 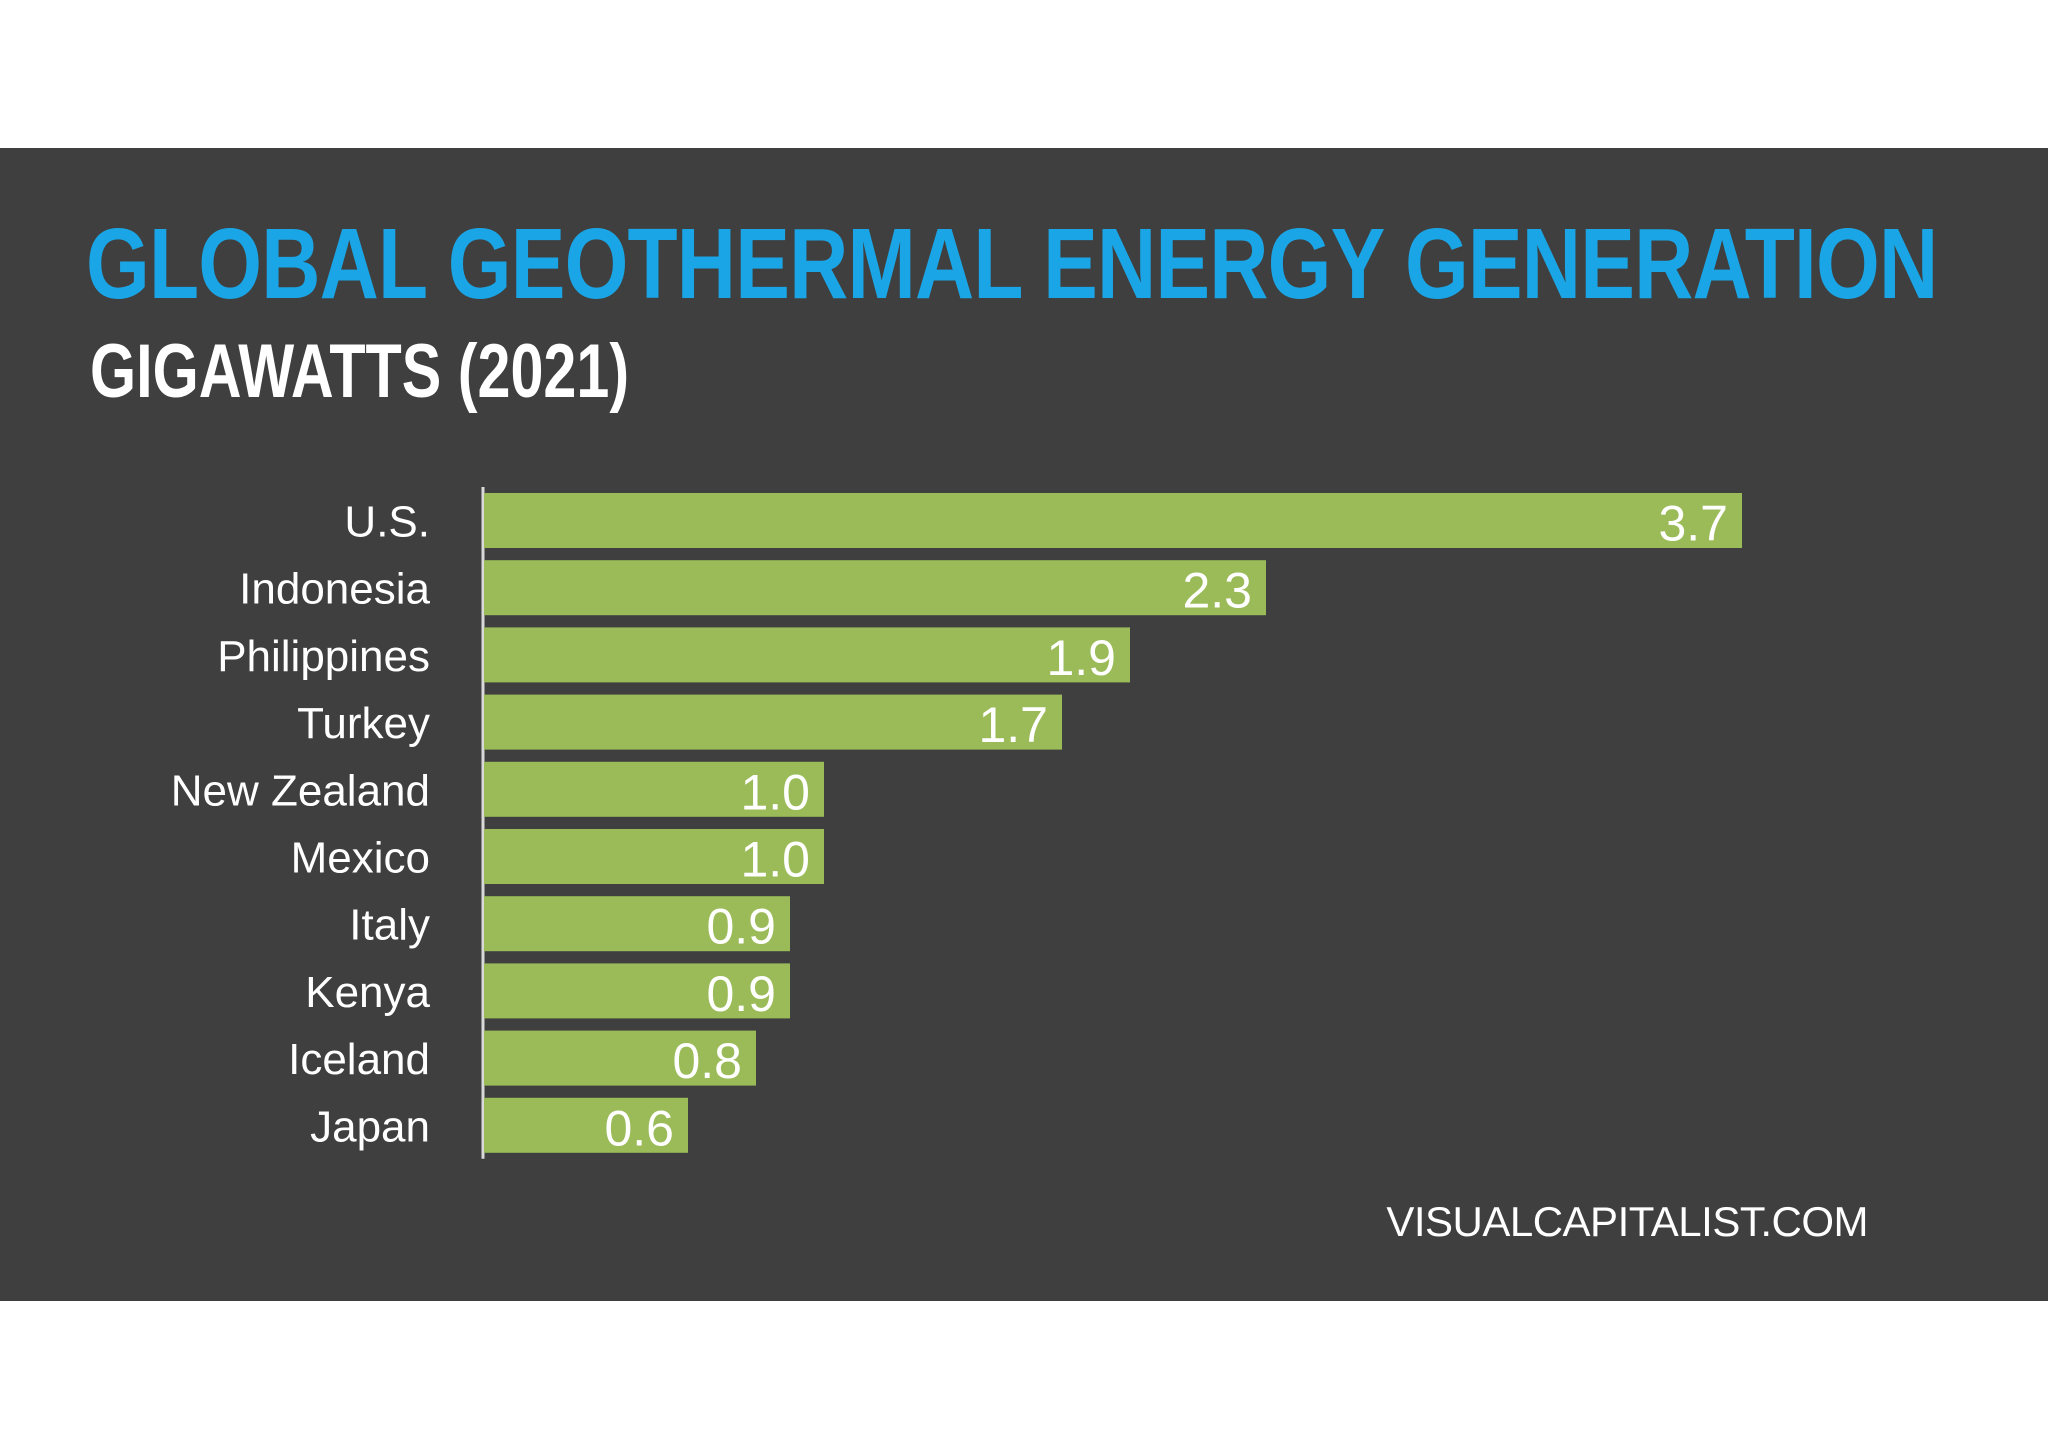 I want to click on category-label: U.S., so click(x=387, y=522).